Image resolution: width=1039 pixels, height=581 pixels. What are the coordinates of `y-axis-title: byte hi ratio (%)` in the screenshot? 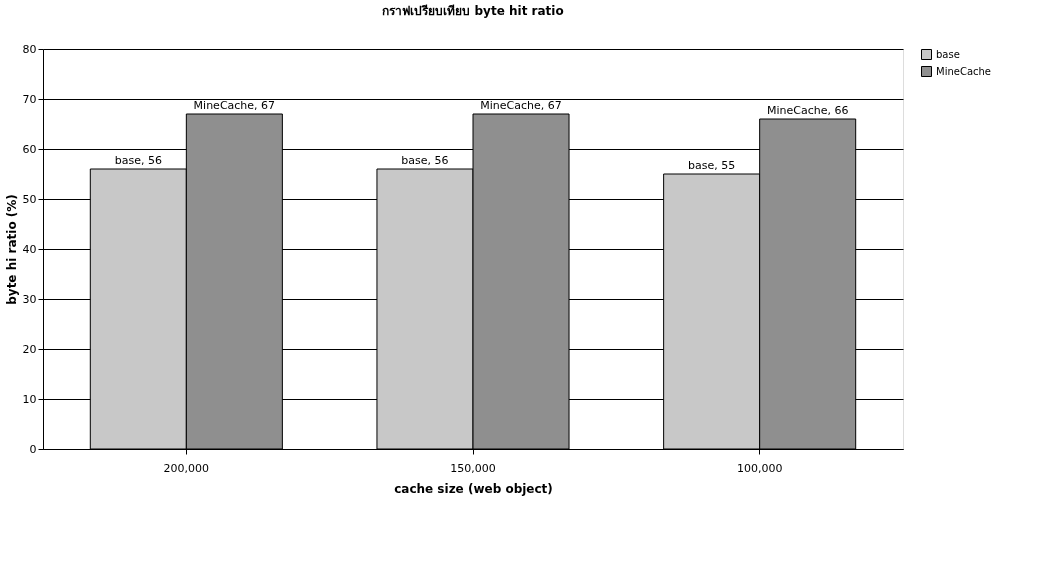 It's located at (11, 249).